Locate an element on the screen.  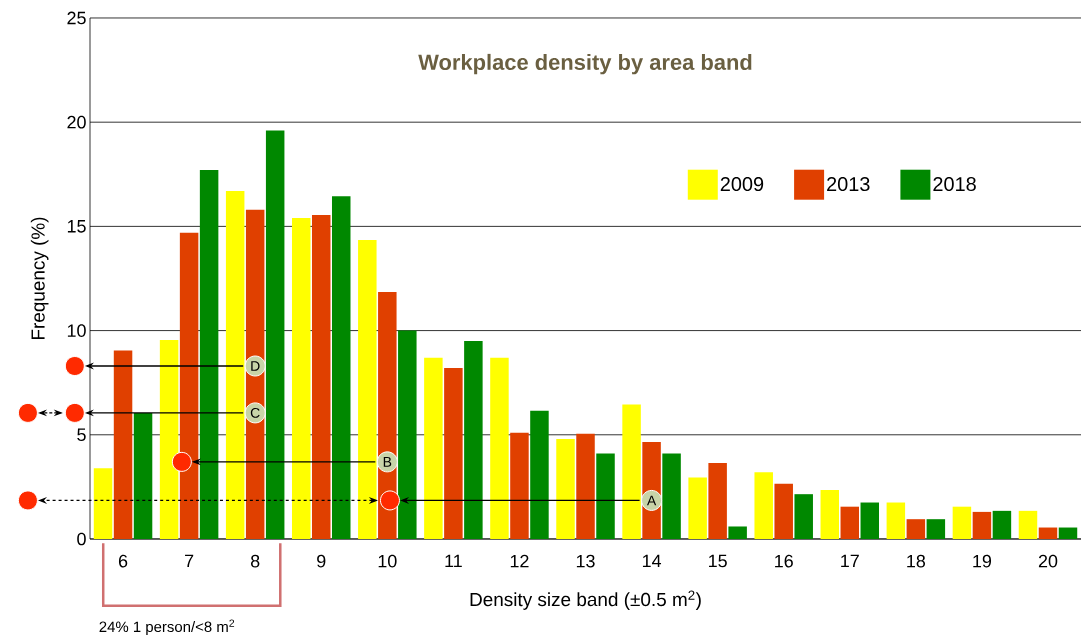
x-tick-label: 8 is located at coordinates (255, 561).